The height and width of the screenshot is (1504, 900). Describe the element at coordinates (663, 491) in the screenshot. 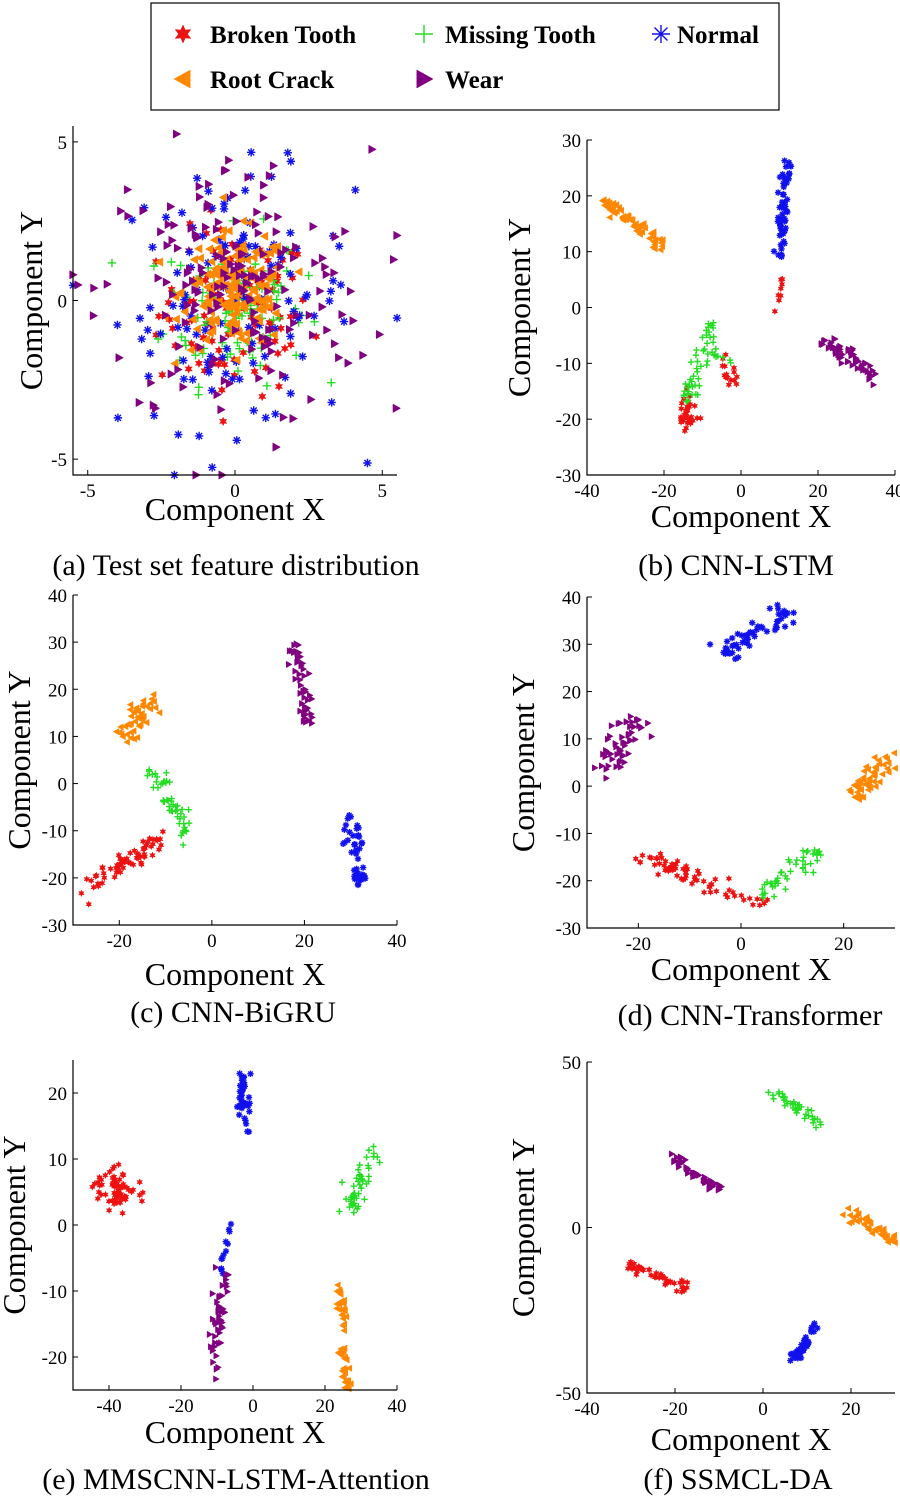

I see `x-tick-label: -20` at that location.